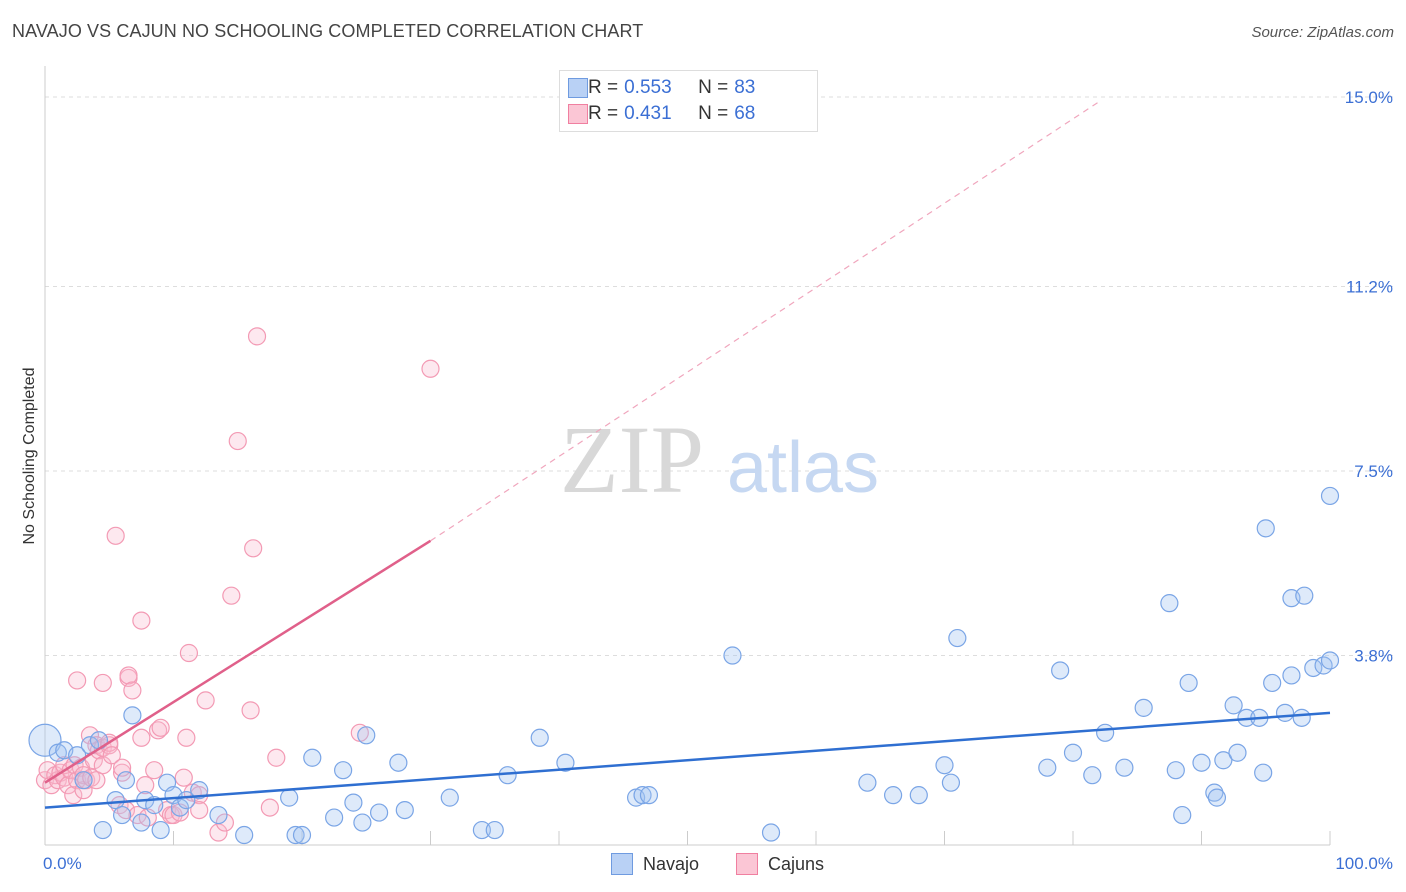 The width and height of the screenshot is (1406, 892). What do you see at coordinates (648, 113) in the screenshot?
I see `legend-r-value-cajuns: 0.431` at bounding box center [648, 113].